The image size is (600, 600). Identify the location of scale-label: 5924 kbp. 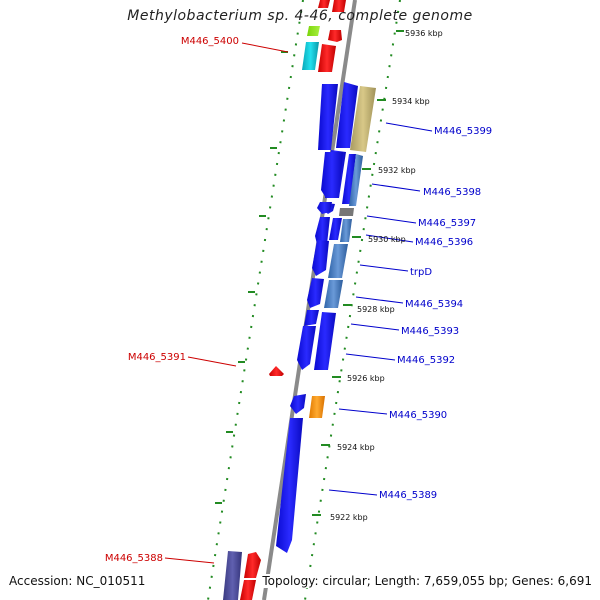
(356, 447).